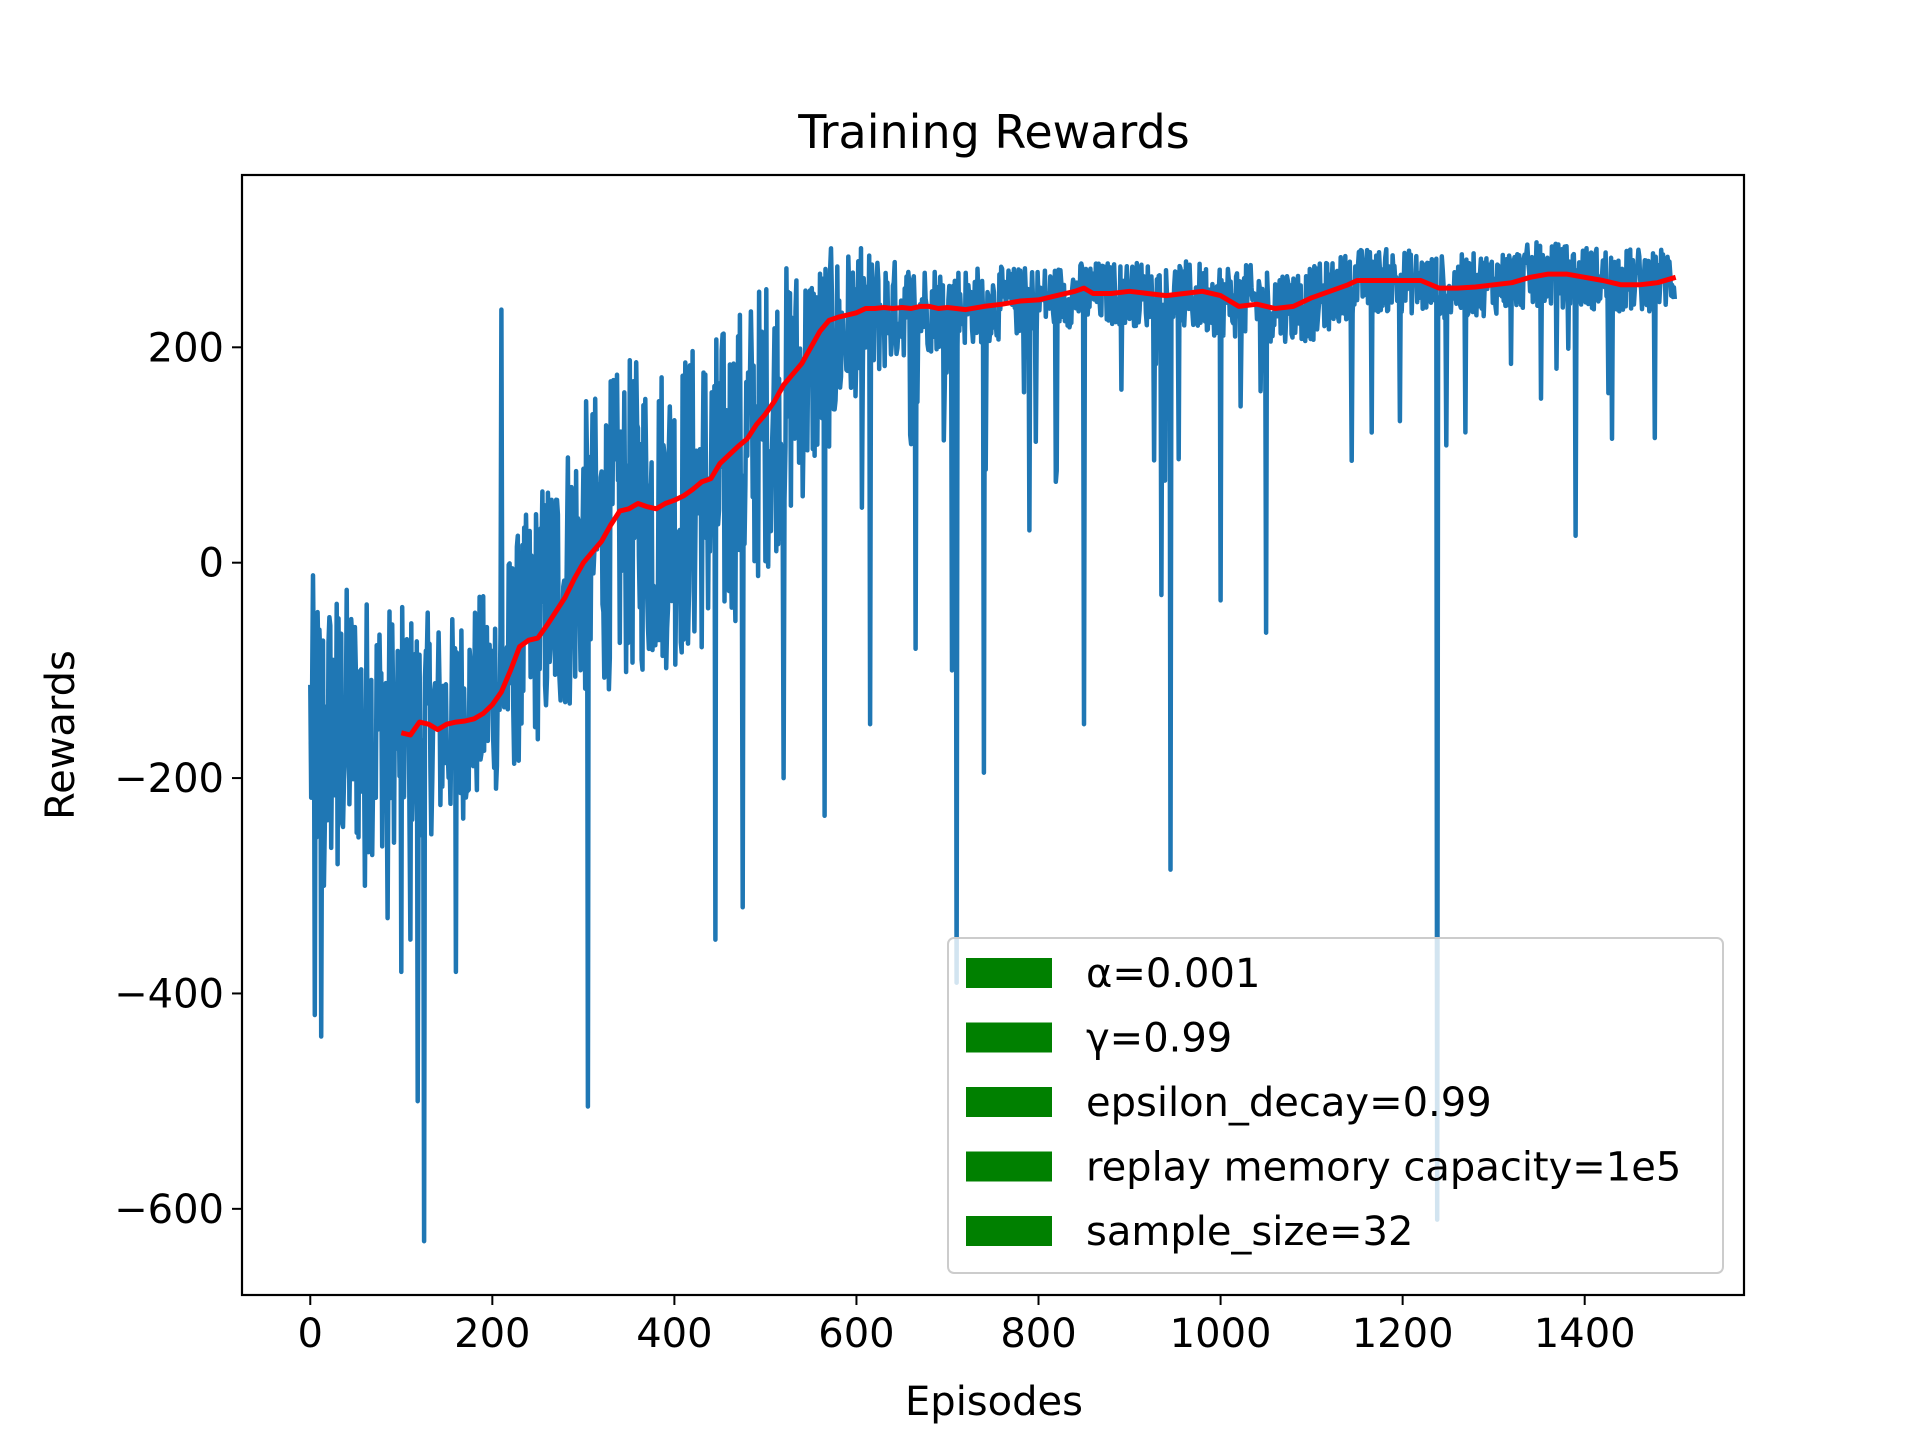  What do you see at coordinates (61, 735) in the screenshot?
I see `y-axis-title: Rewards` at bounding box center [61, 735].